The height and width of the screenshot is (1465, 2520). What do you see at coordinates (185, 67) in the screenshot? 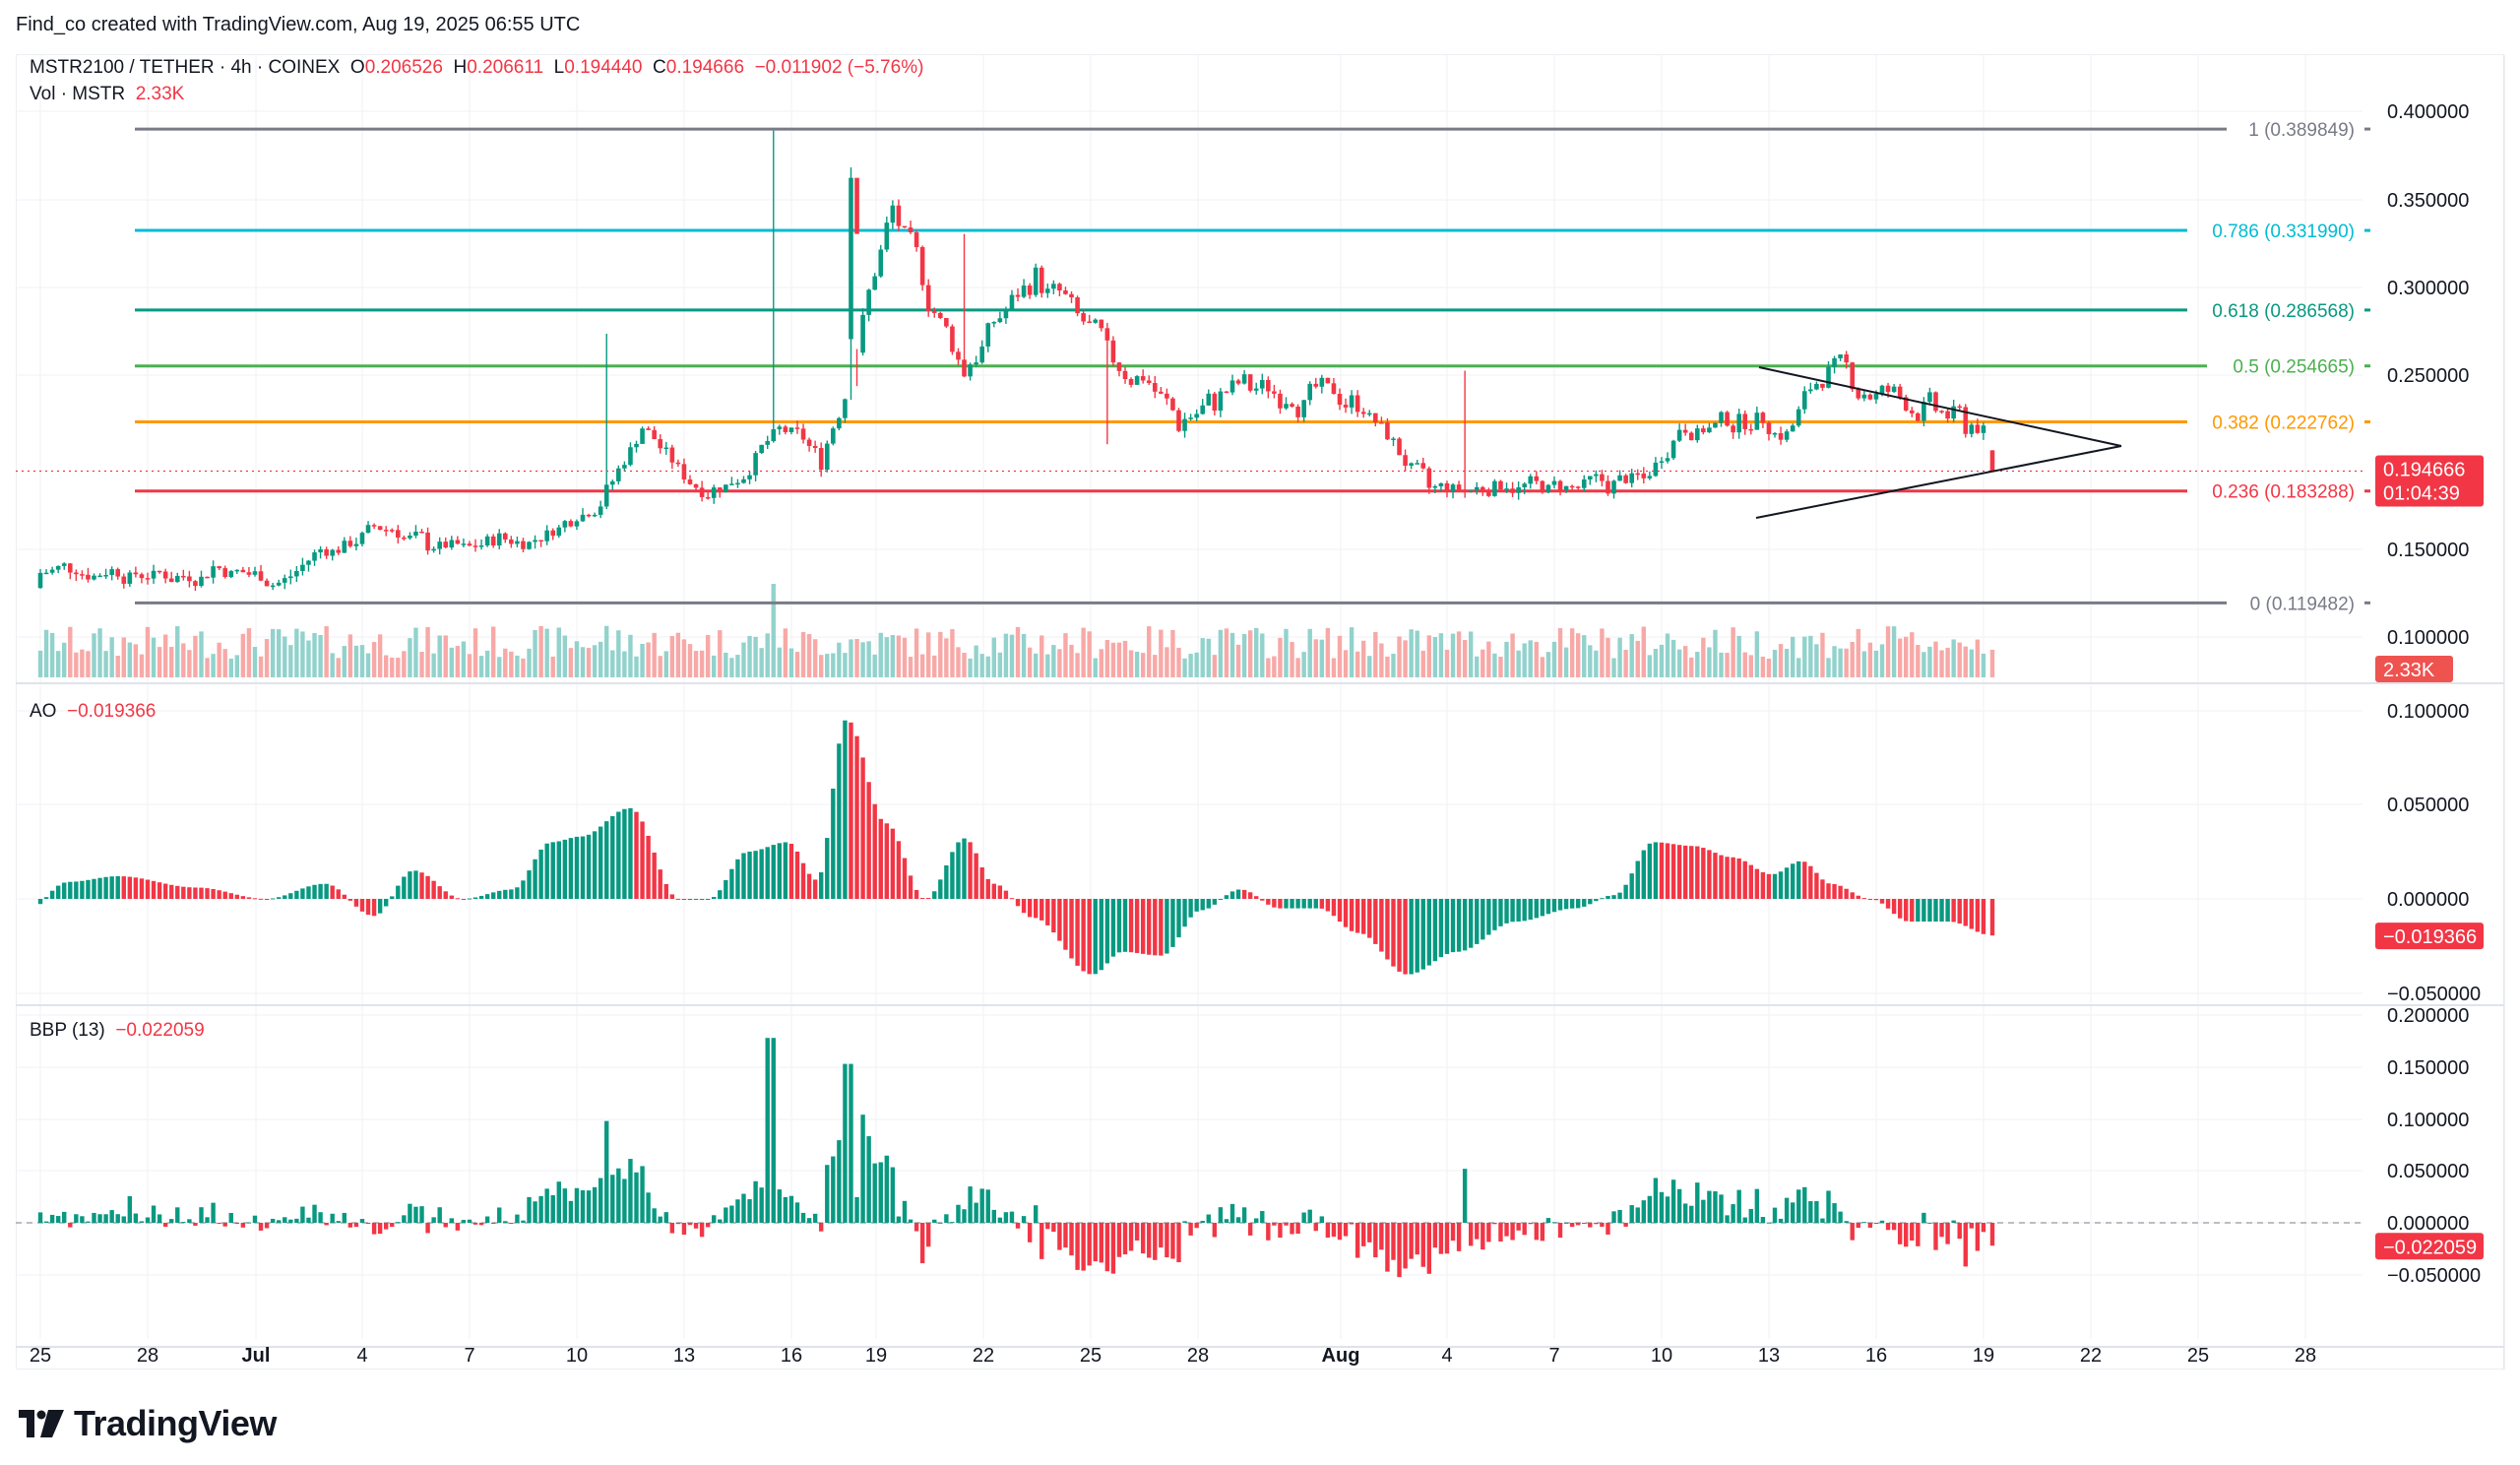
I see `symbol-name: MSTR2100 / TETHER · 4h · COINEX` at bounding box center [185, 67].